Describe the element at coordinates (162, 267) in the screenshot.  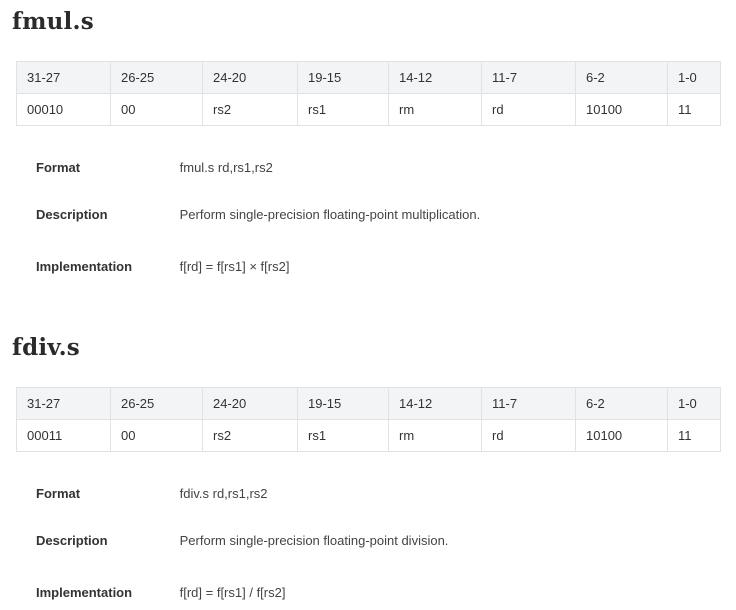
I see `implementation-row: Implementation f[rd] = f[rs1] × f[rs2]` at that location.